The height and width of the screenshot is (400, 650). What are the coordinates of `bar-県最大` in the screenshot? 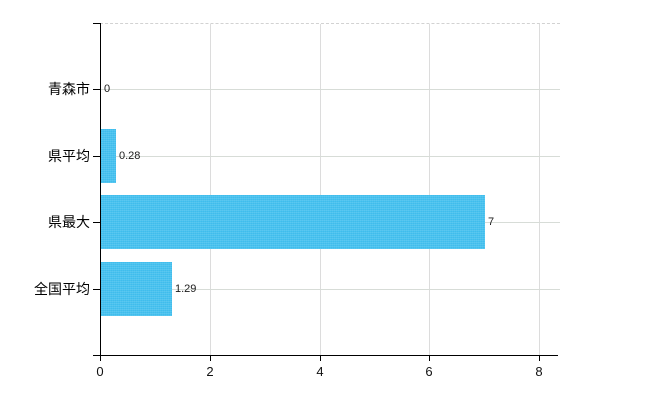 It's located at (293, 222).